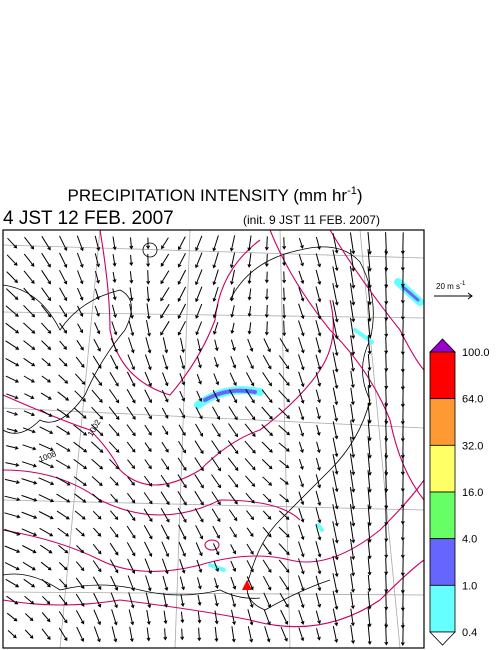 This screenshot has height=650, width=500. Describe the element at coordinates (67, 359) in the screenshot. I see `coastline-west` at that location.